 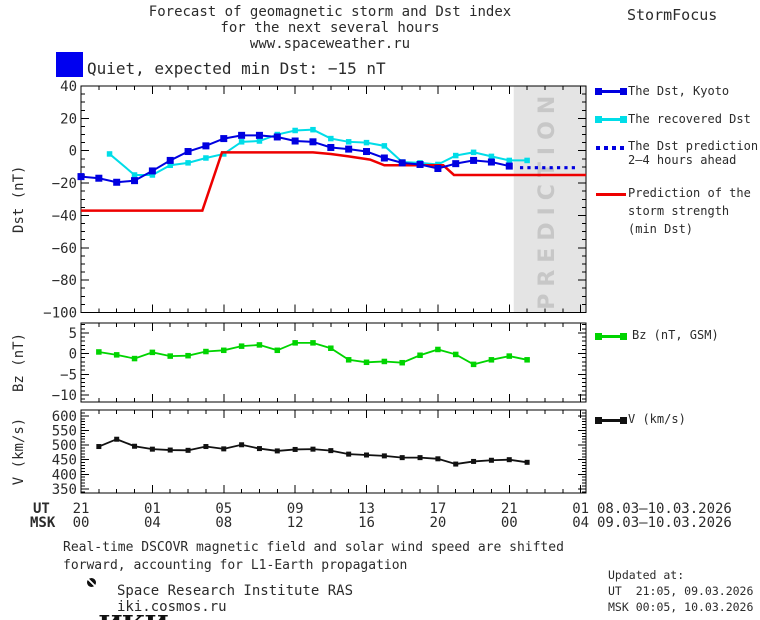 What do you see at coordinates (689, 119) in the screenshot?
I see `legend-recovered-dst: The recovered Dst` at bounding box center [689, 119].